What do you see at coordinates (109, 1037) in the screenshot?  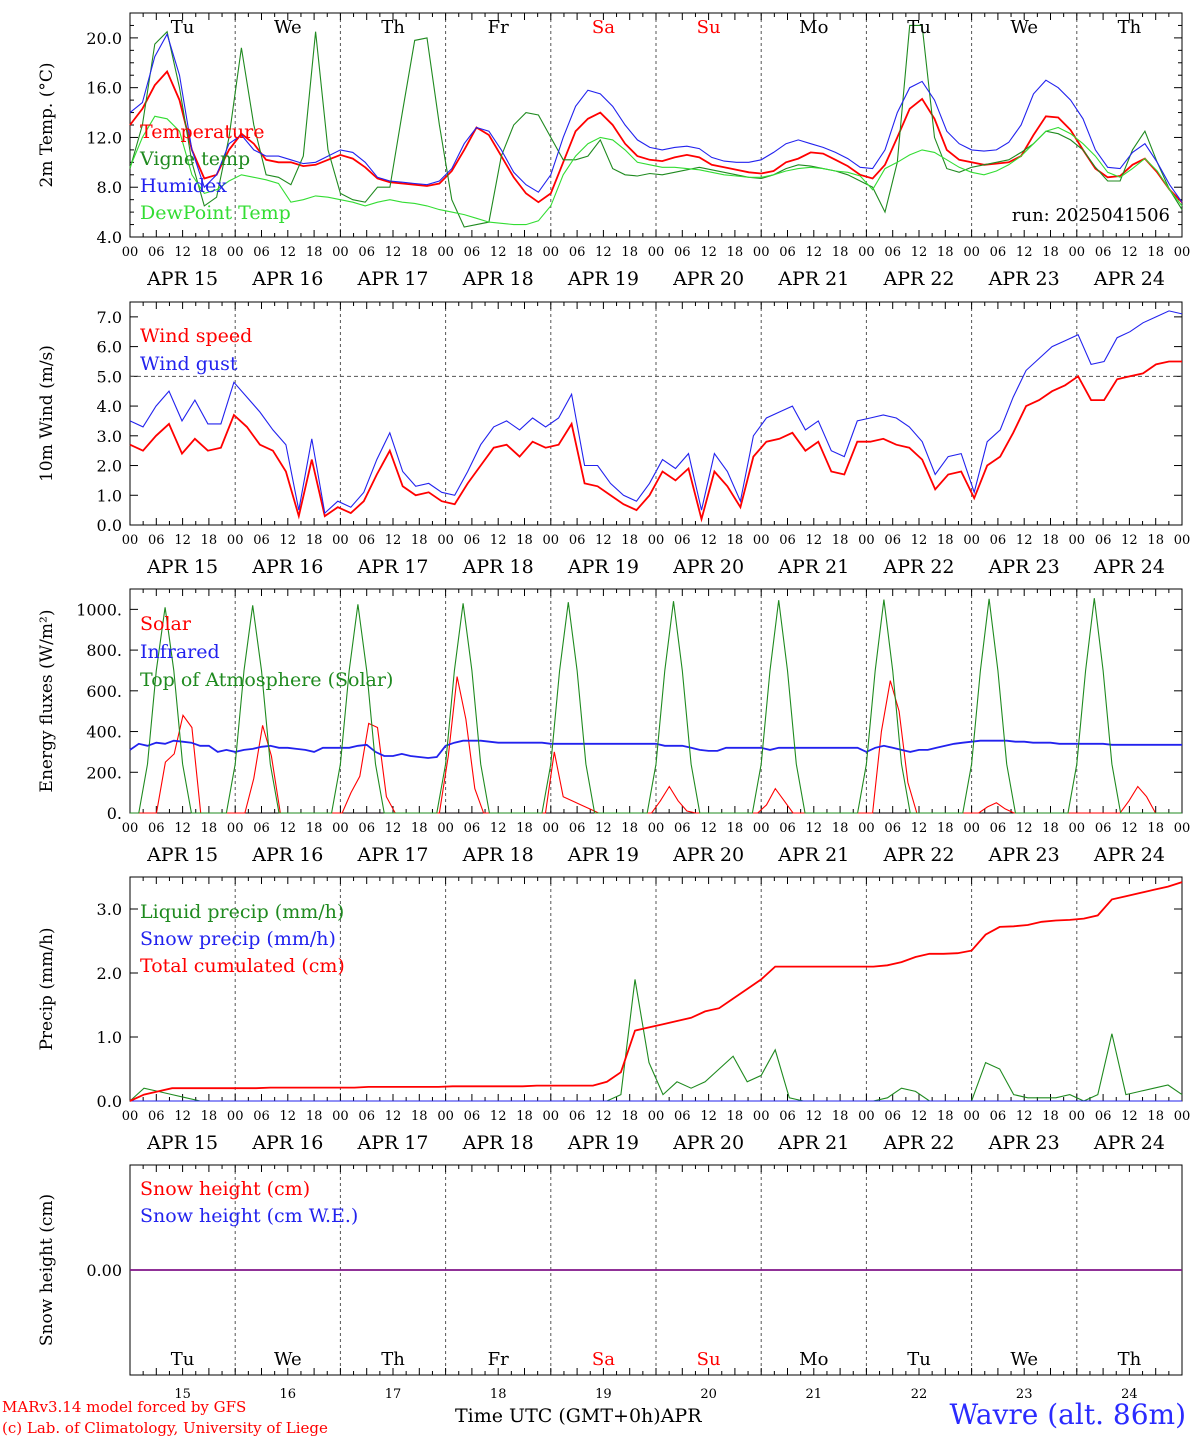 I see `y-tick-label: 1.0` at bounding box center [109, 1037].